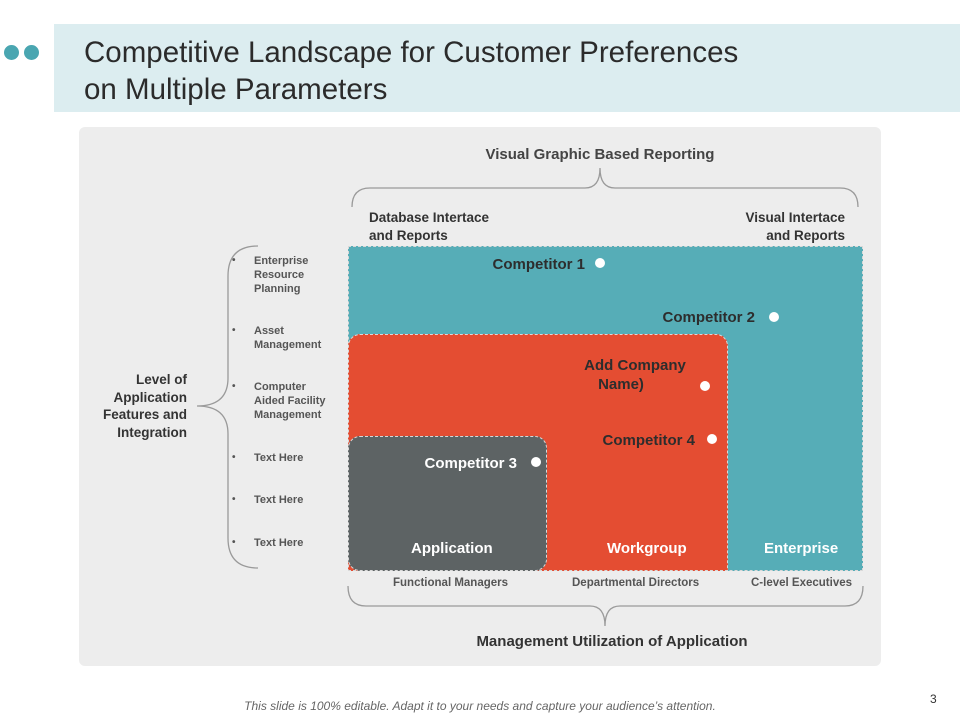  I want to click on feature-text: Resource, so click(279, 275).